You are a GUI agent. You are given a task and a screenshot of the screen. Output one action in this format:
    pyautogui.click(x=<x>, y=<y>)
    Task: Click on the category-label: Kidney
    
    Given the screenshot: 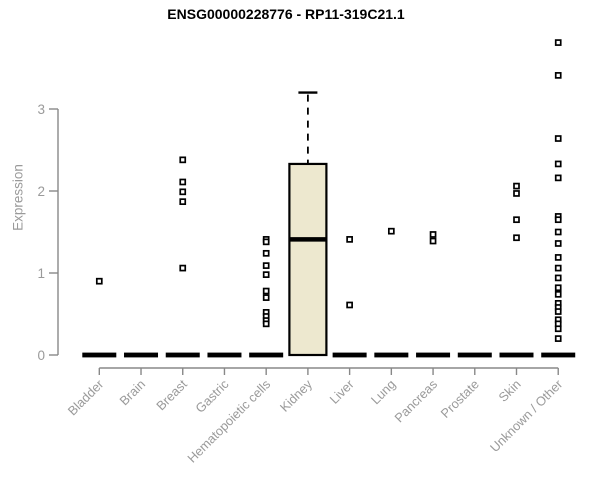 What is the action you would take?
    pyautogui.click(x=296, y=395)
    